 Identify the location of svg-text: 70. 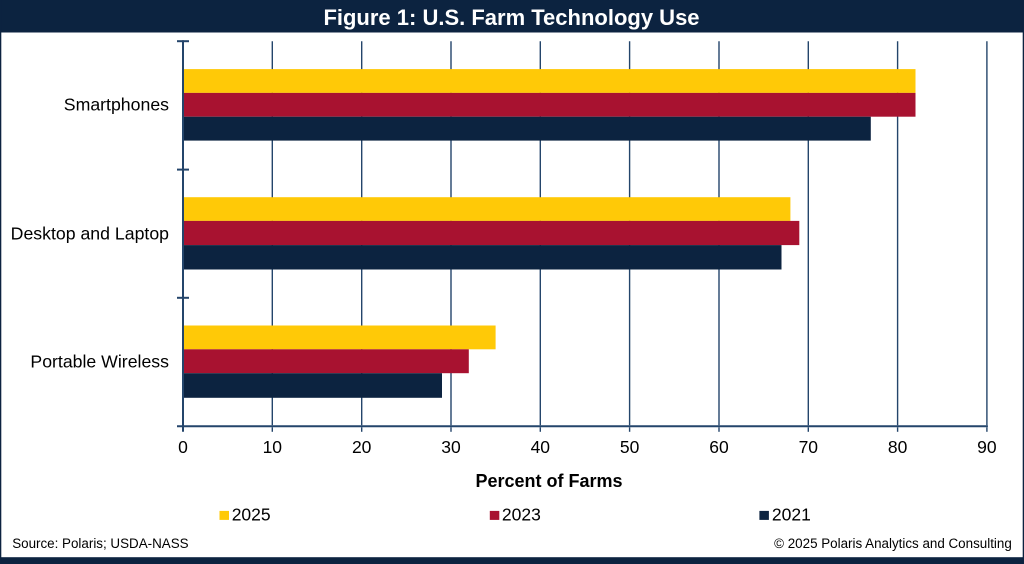
(809, 447).